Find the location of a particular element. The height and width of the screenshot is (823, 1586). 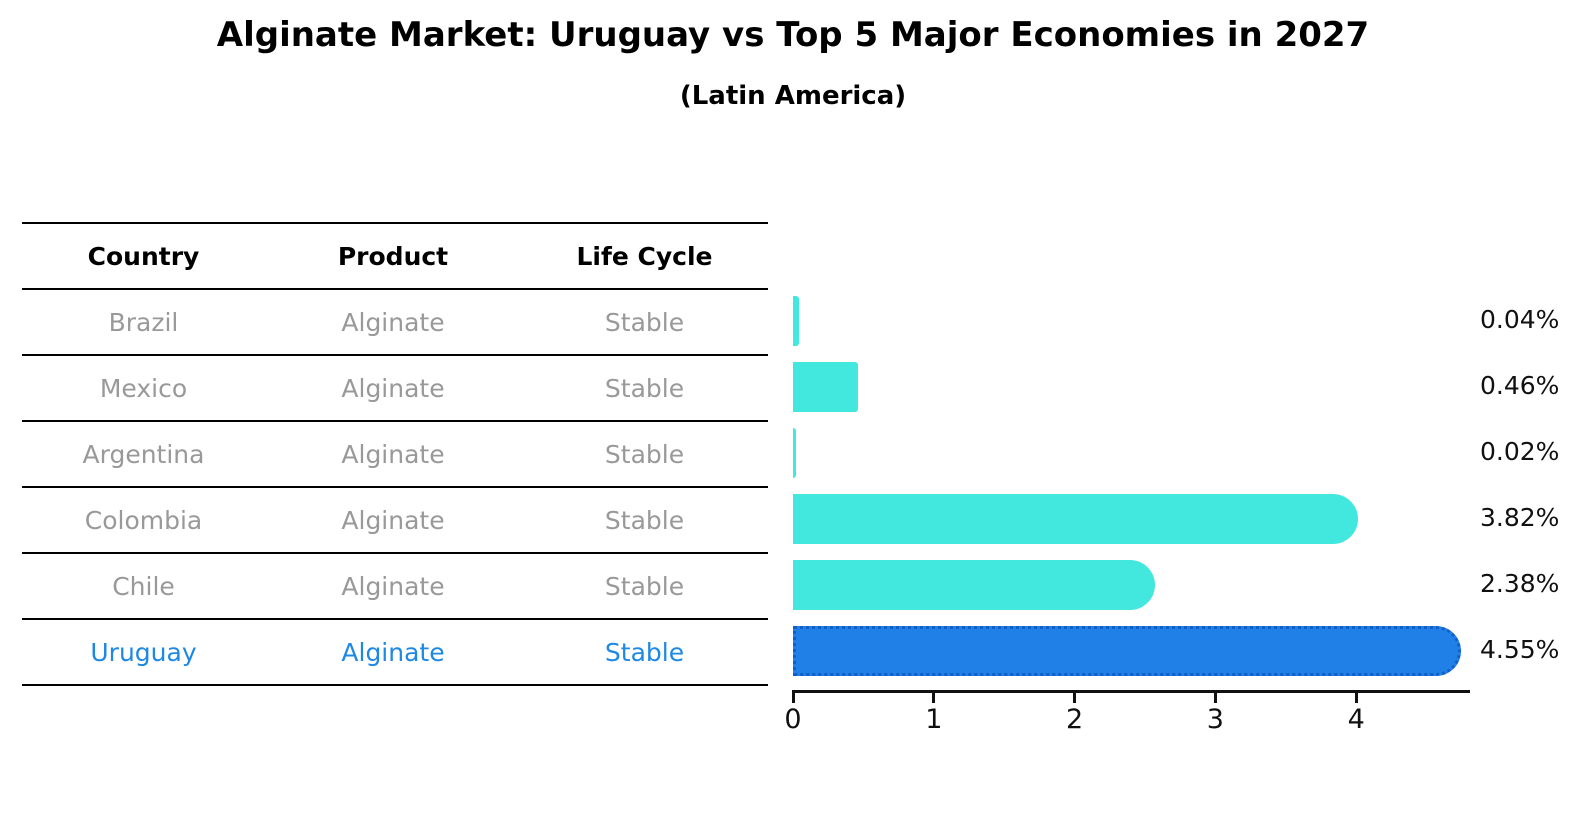

bar-uruguay is located at coordinates (1127, 651).